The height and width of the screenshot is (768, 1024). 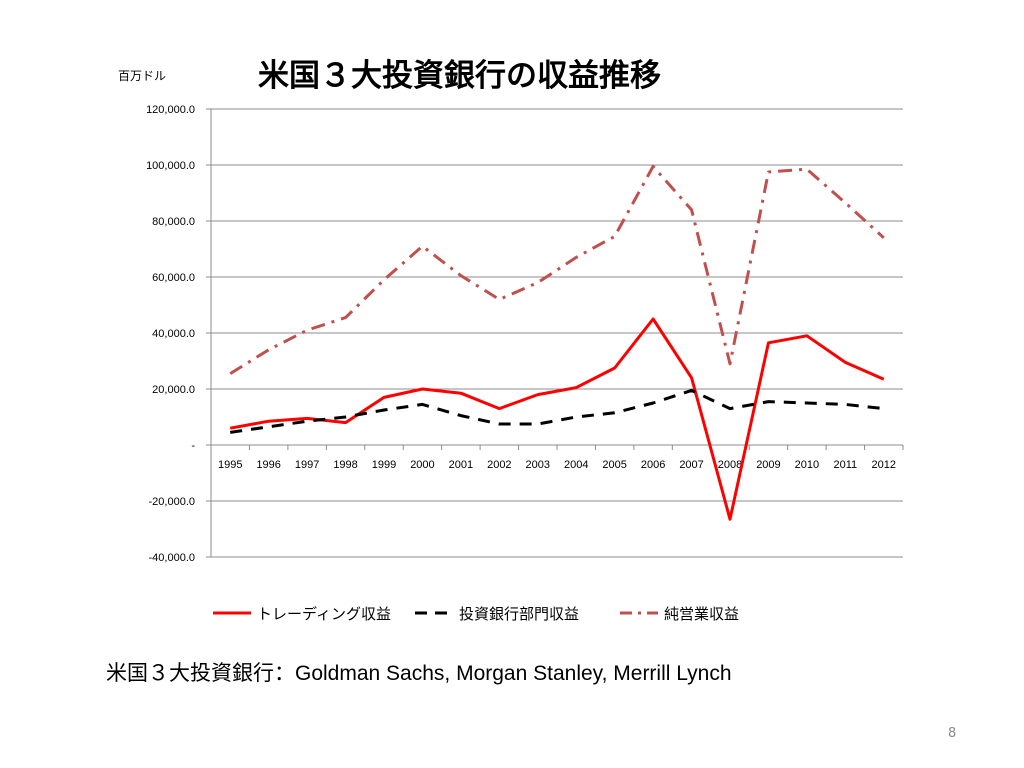 What do you see at coordinates (519, 614) in the screenshot?
I see `legend-label: 投資銀行部門収益` at bounding box center [519, 614].